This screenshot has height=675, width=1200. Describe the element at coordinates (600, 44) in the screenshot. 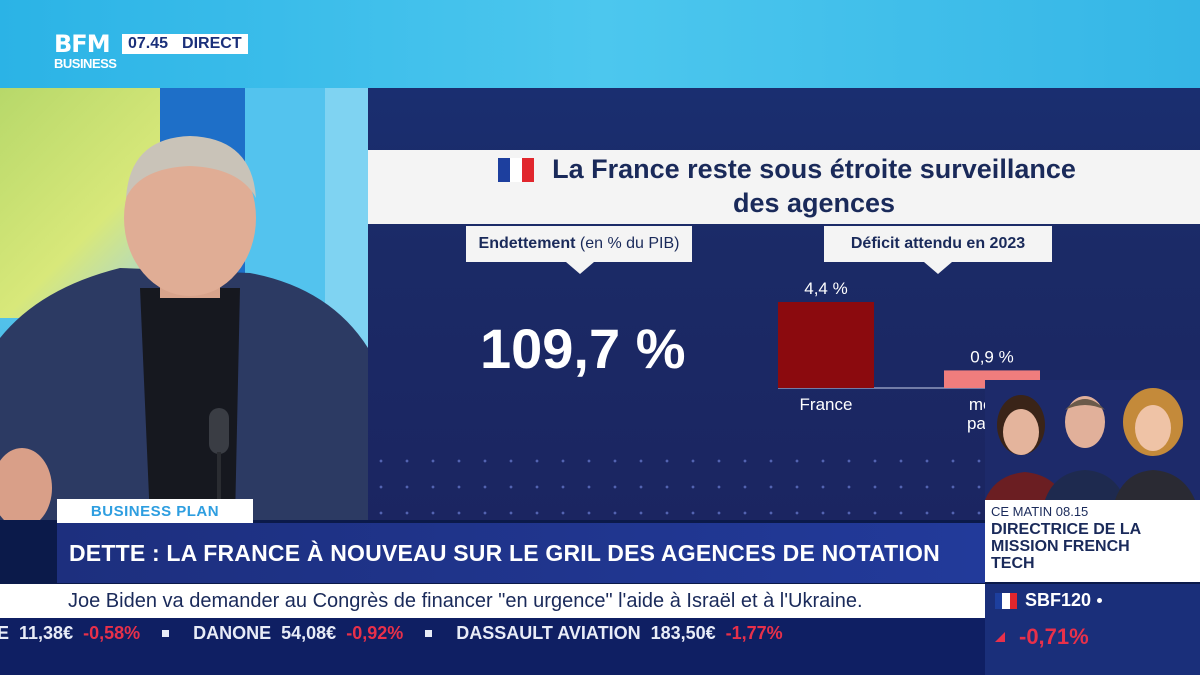

I see `top-bar: BFM BUSINESS 07.45 DIRECT` at that location.